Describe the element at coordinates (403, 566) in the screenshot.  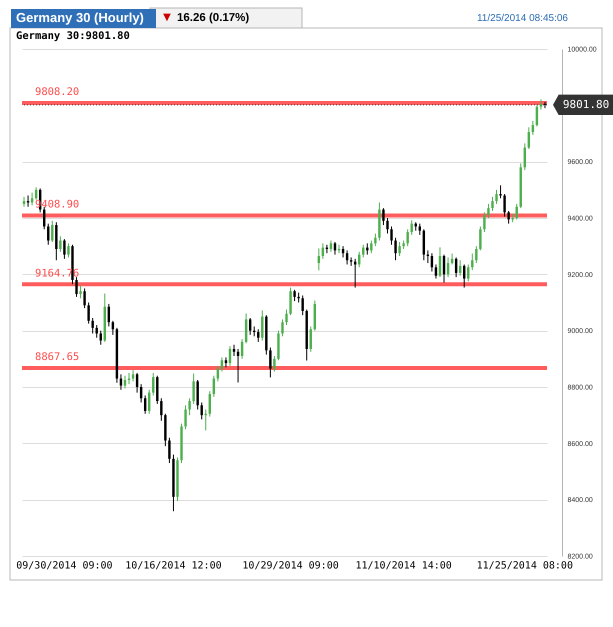
I see `x-tick-label: 11/10/2014 14:00` at that location.